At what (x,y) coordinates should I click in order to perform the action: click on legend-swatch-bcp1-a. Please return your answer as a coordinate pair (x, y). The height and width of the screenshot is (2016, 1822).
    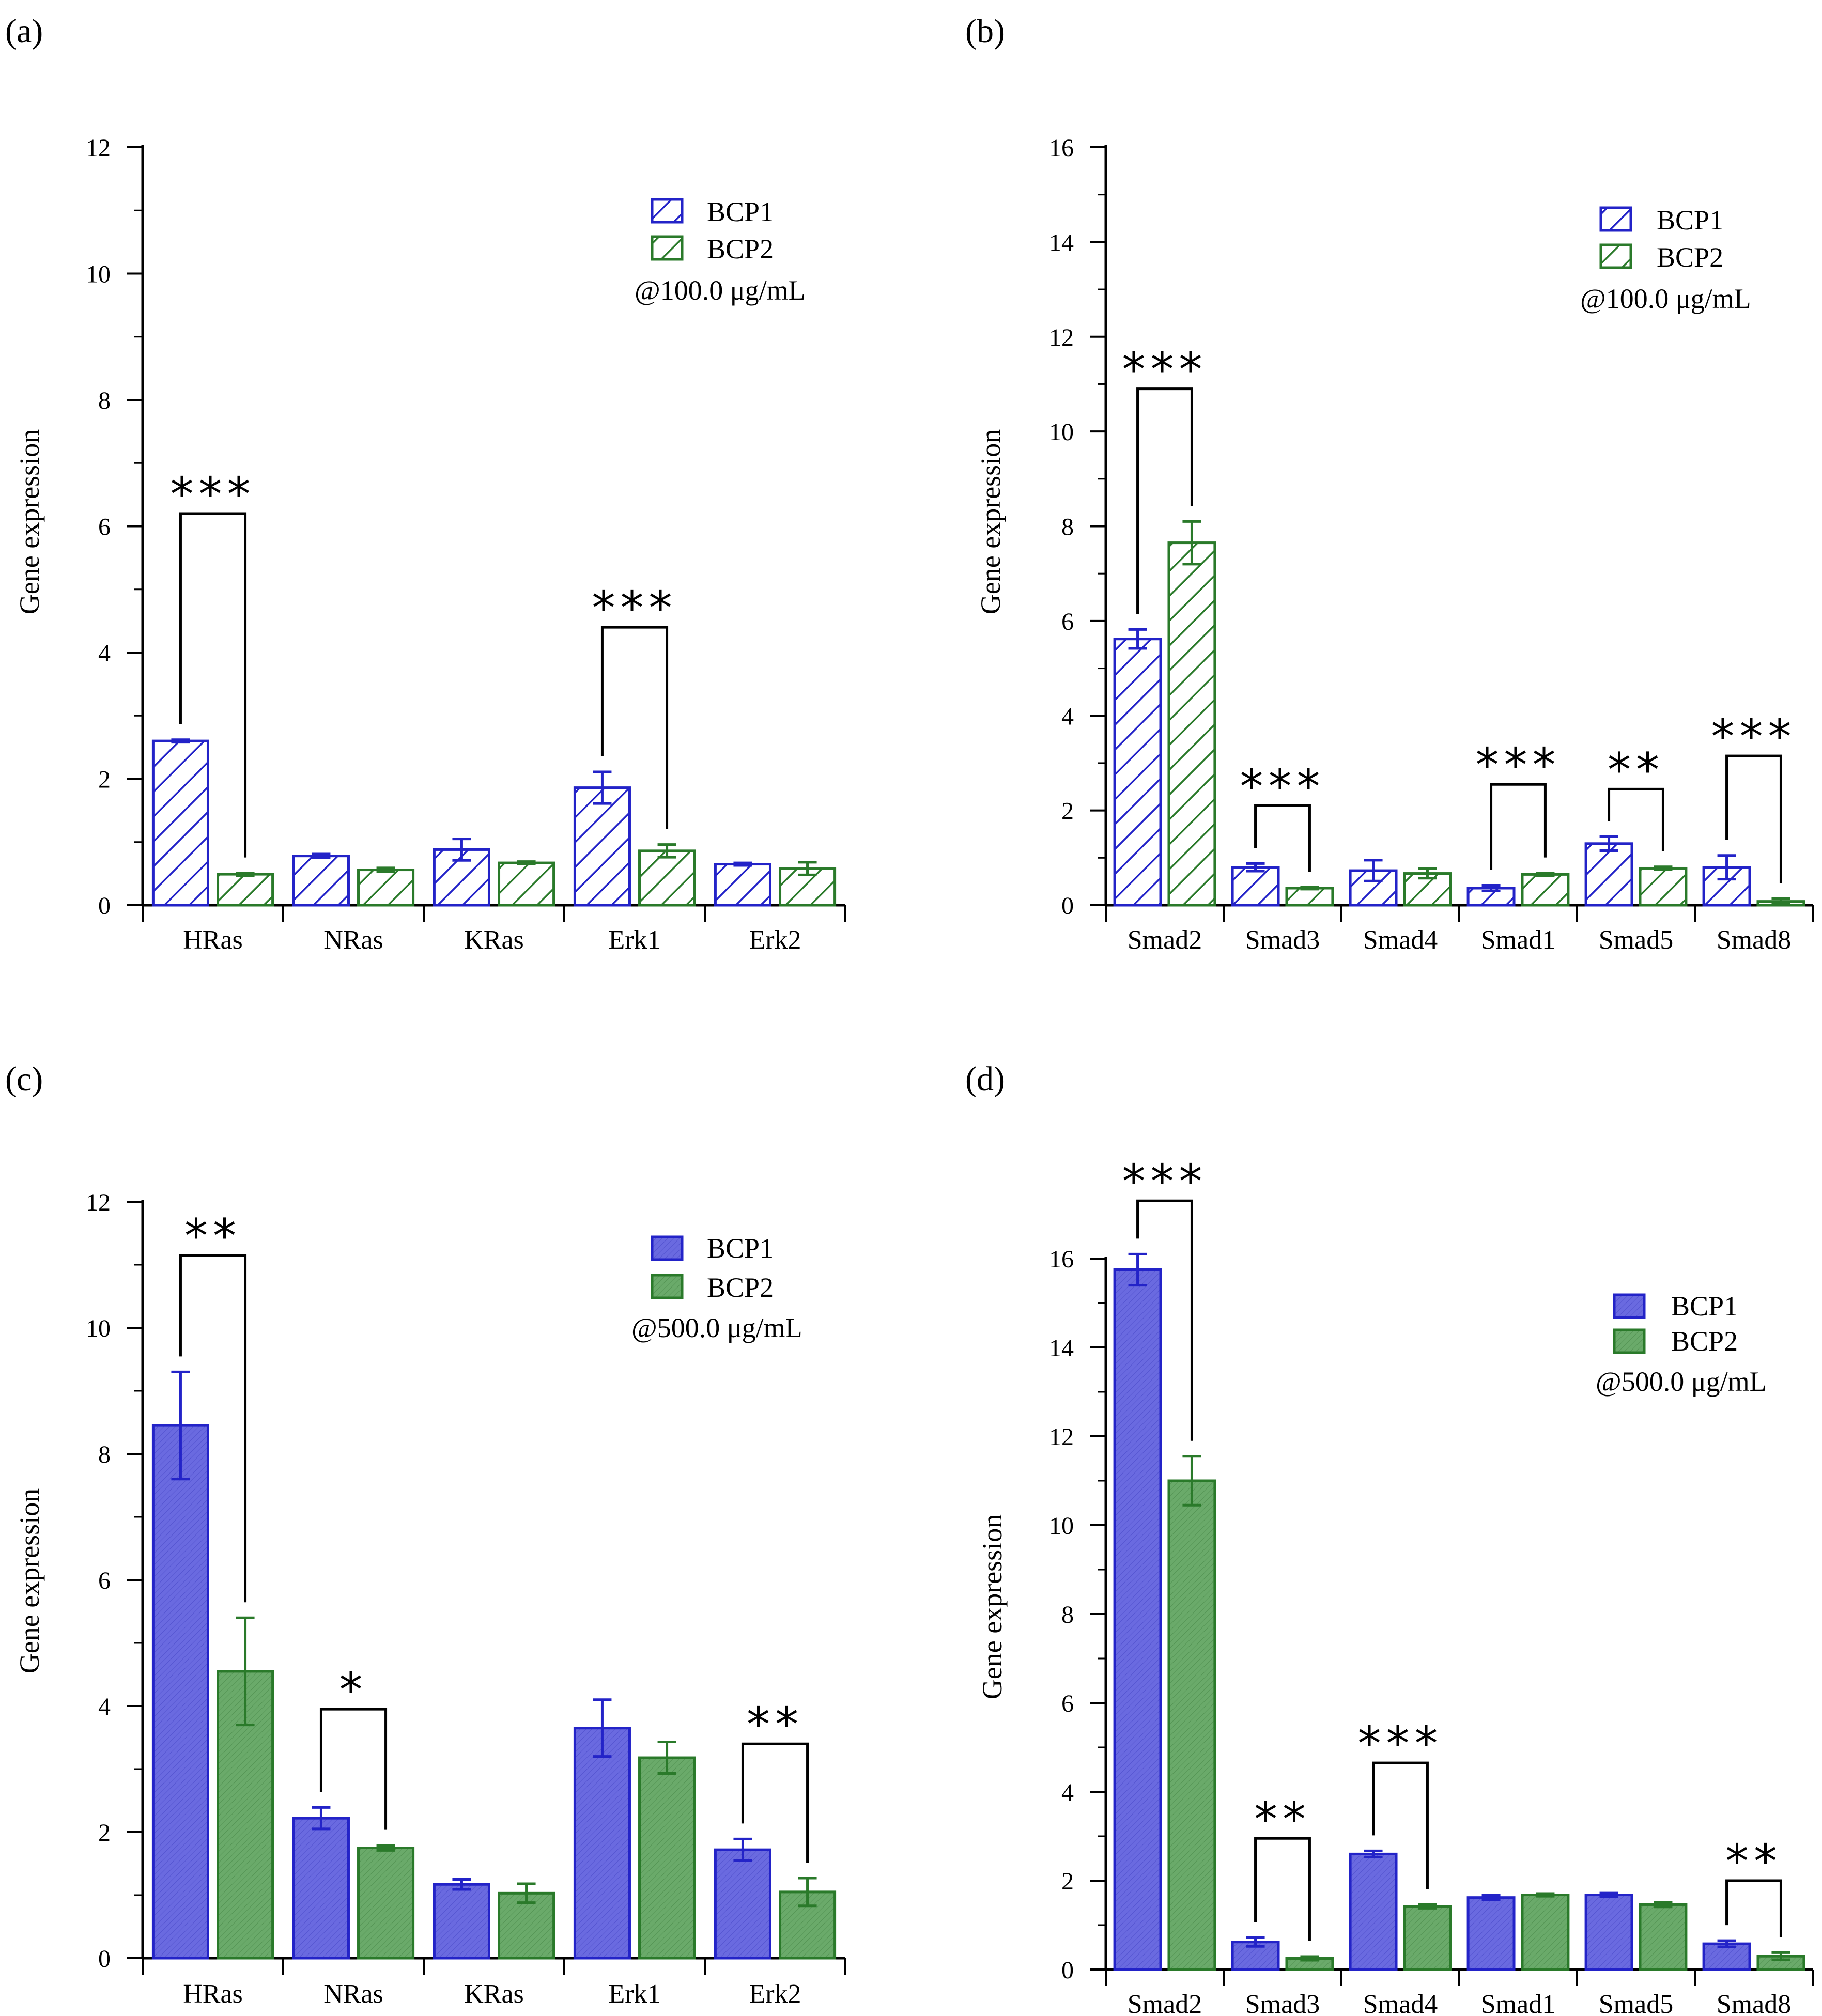
    Looking at the image, I should click on (667, 211).